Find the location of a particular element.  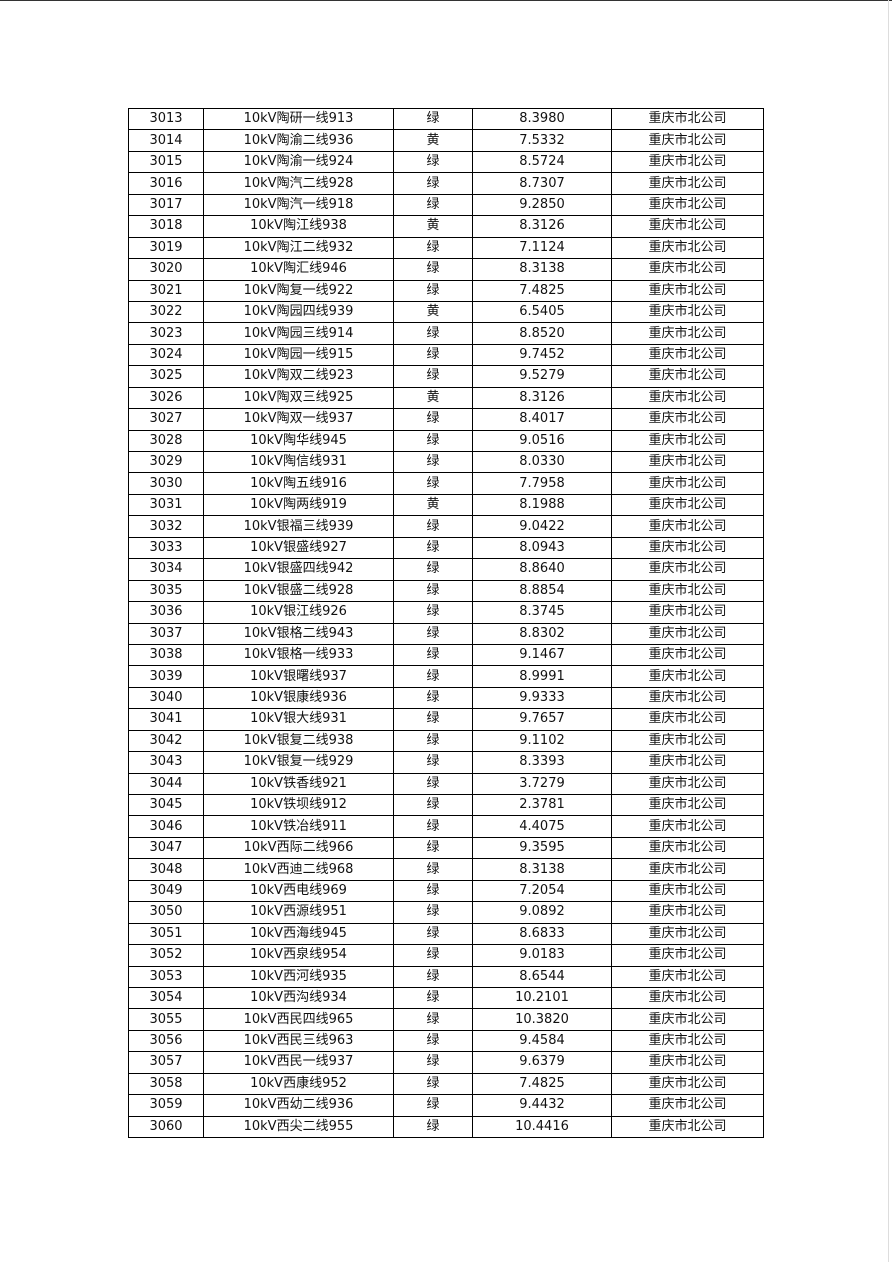

value-cell: 8.0330 is located at coordinates (542, 462).